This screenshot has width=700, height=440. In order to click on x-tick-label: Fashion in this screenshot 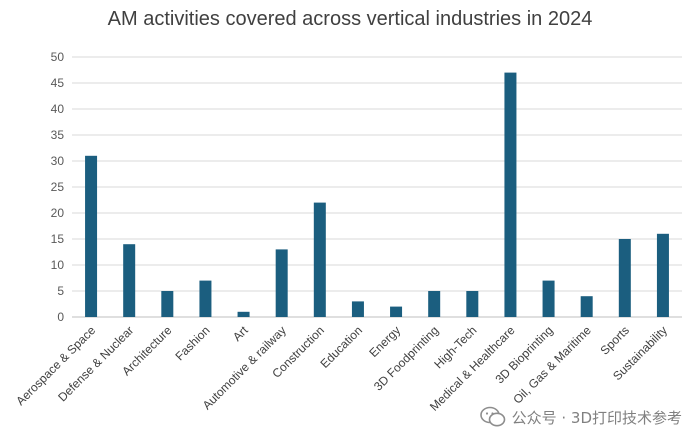, I will do `click(192, 343)`.